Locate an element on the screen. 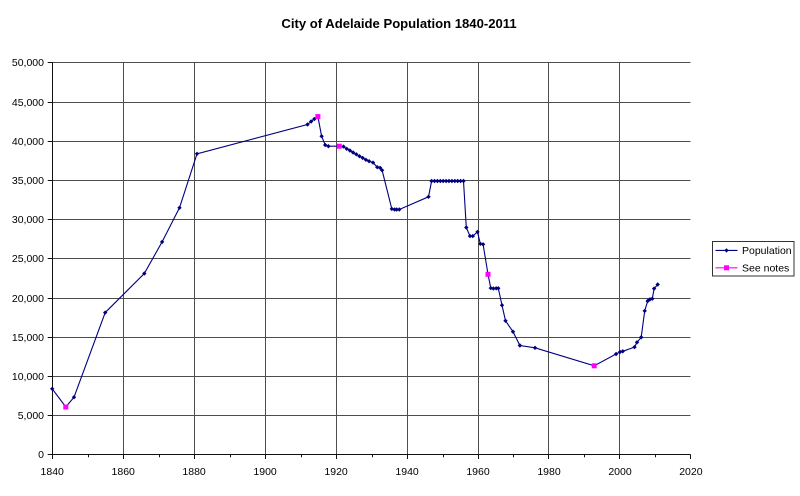 The image size is (800, 496). svg-text: 5,000 is located at coordinates (31, 416).